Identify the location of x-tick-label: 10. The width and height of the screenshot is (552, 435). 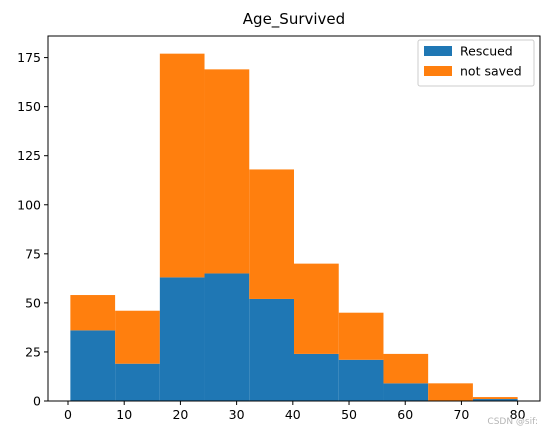
(124, 414).